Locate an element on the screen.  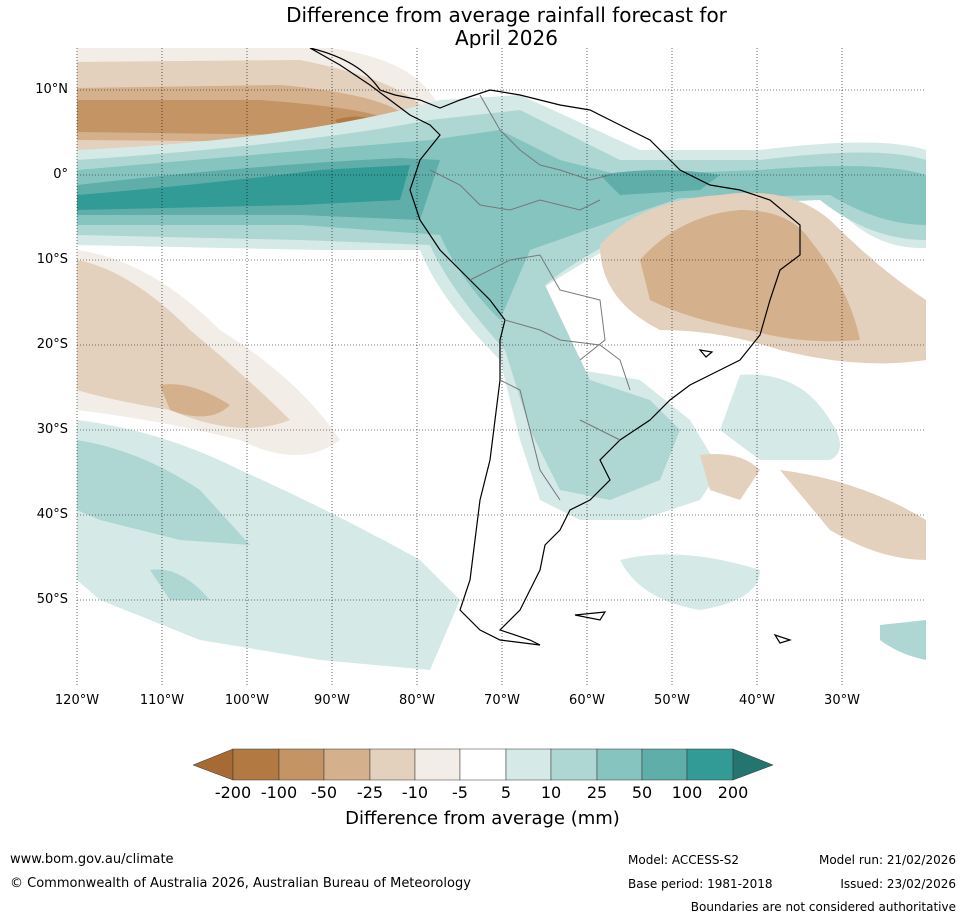
lon-label: 120°W is located at coordinates (77, 700).